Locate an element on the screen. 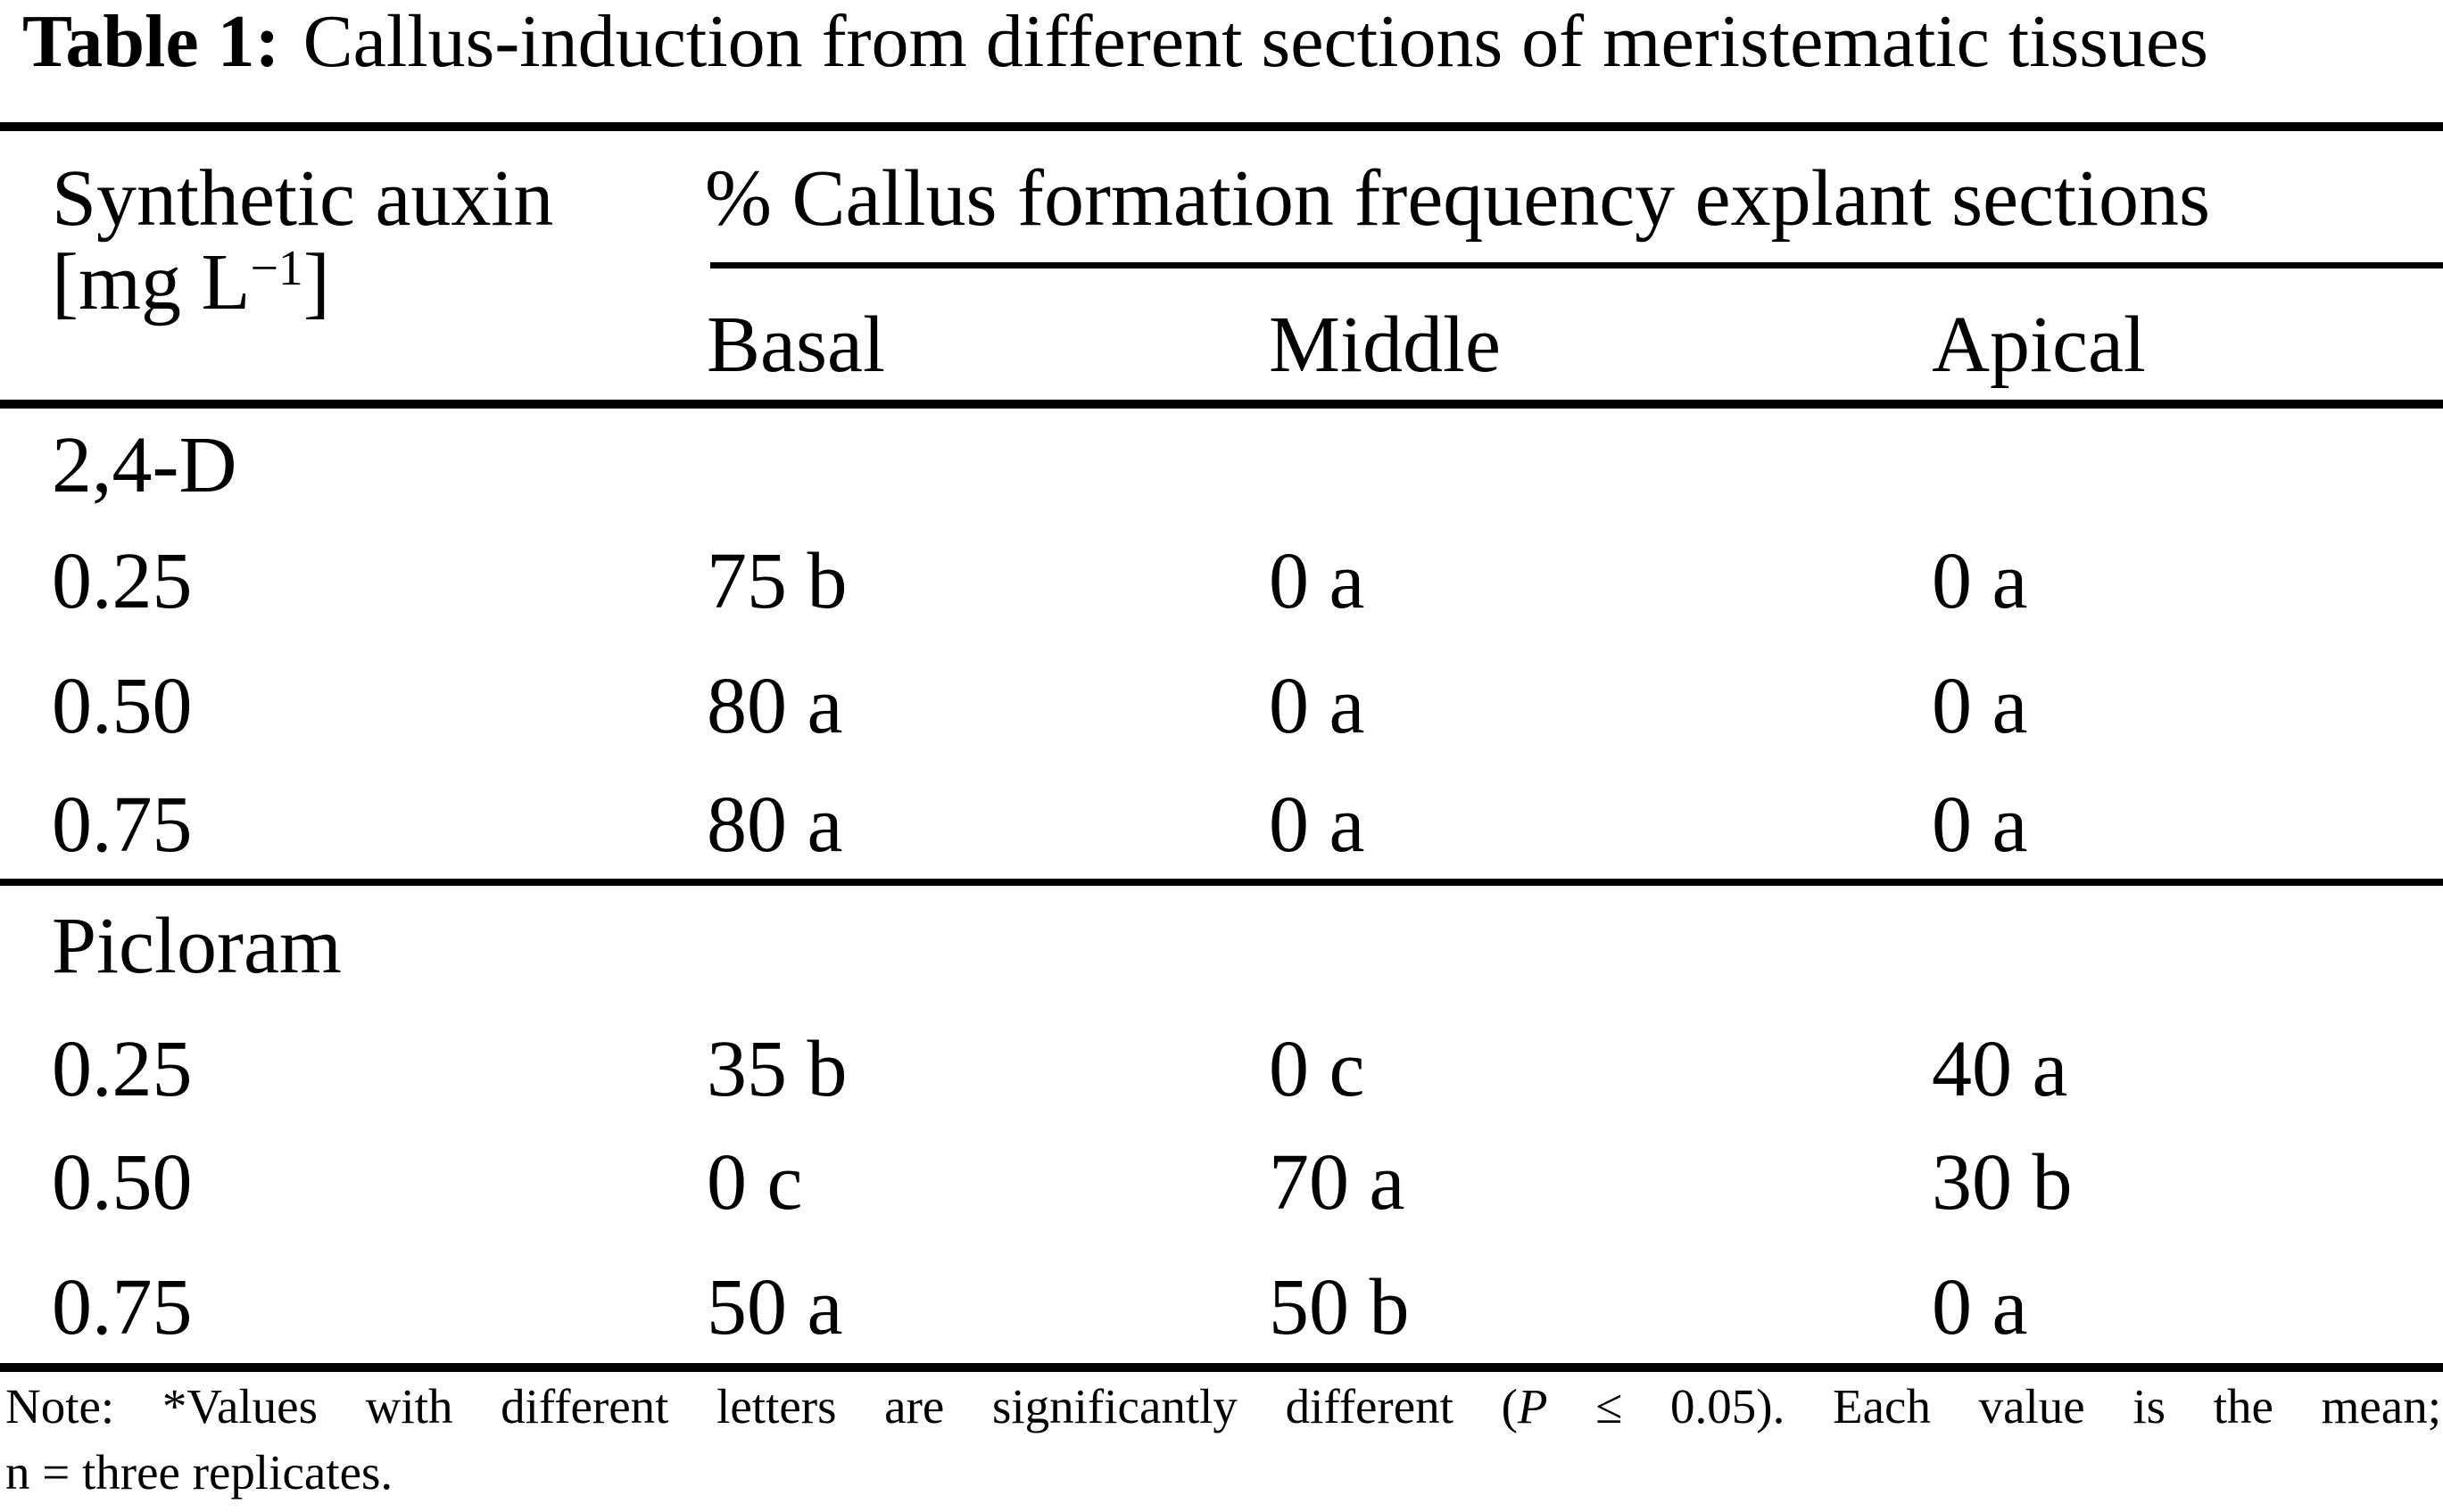 Image resolution: width=2443 pixels, height=1512 pixels. middle-cell: 0 c is located at coordinates (1317, 1069).